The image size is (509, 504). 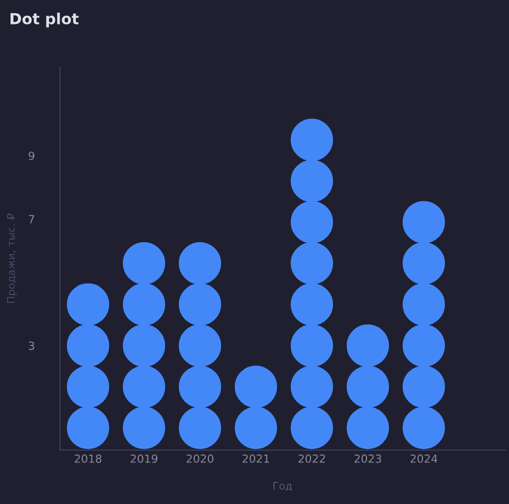 What do you see at coordinates (31, 346) in the screenshot?
I see `y-tick-label: 3` at bounding box center [31, 346].